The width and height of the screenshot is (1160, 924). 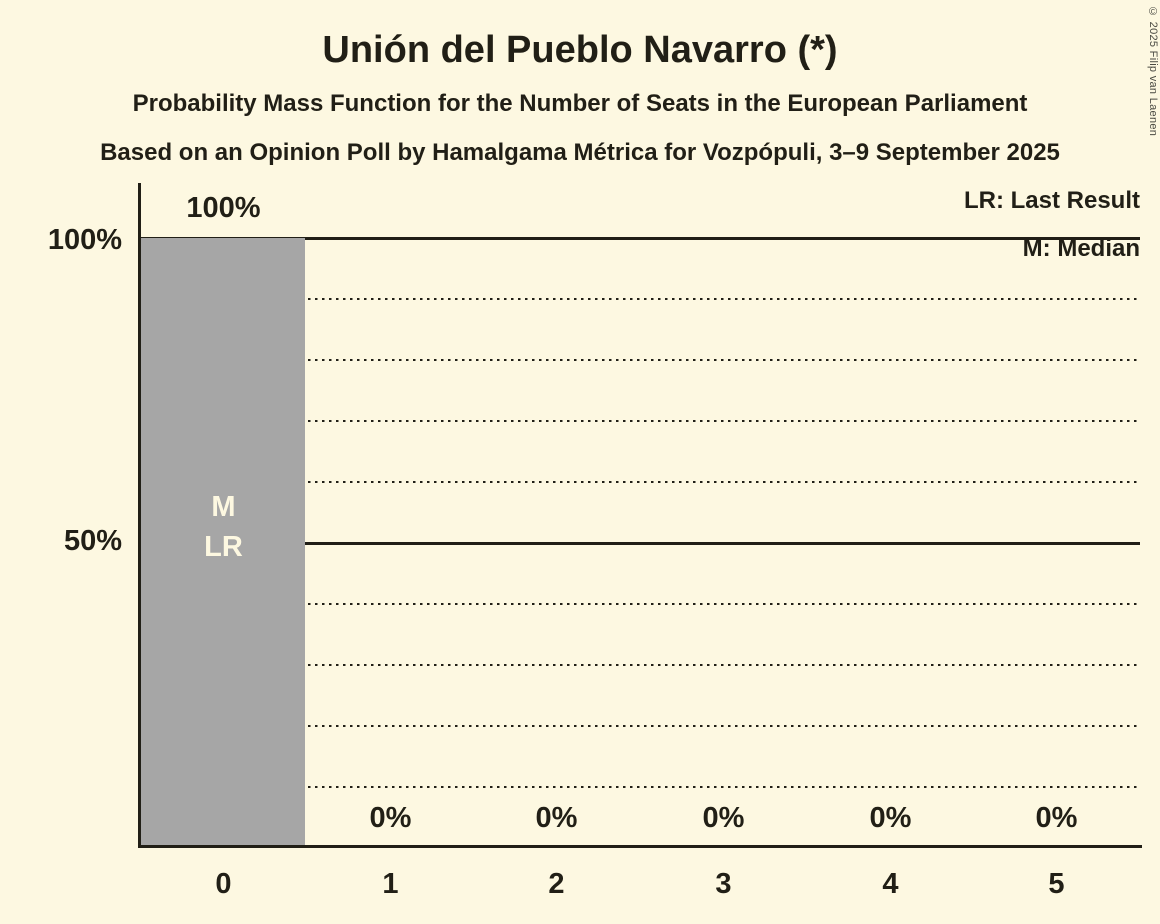 What do you see at coordinates (890, 818) in the screenshot?
I see `bar-value-label-4: 0%` at bounding box center [890, 818].